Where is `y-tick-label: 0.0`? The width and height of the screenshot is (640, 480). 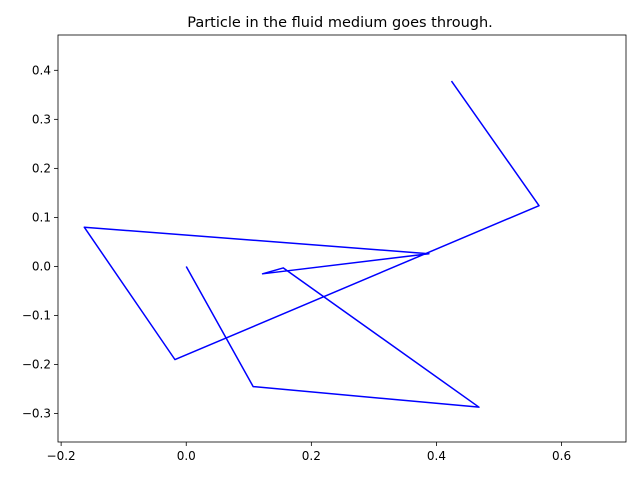
y-tick-label: 0.0 is located at coordinates (41, 266).